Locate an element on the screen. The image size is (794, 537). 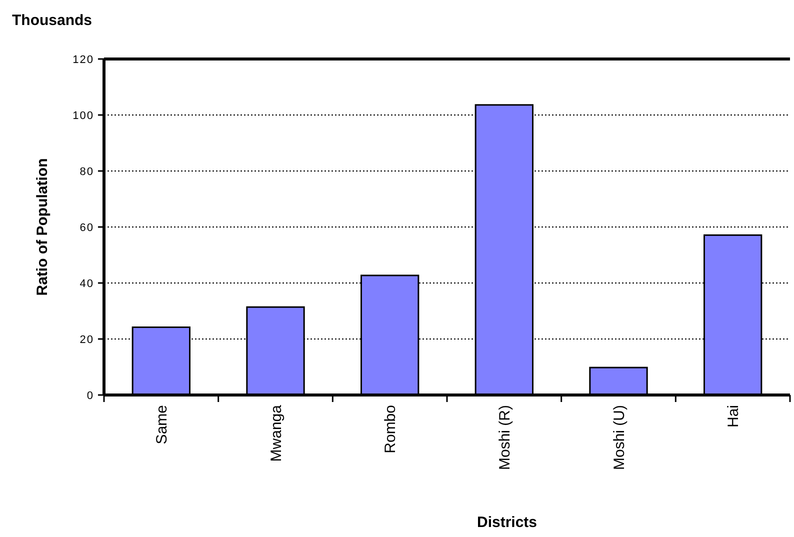
x-tick-label: Hai is located at coordinates (733, 416).